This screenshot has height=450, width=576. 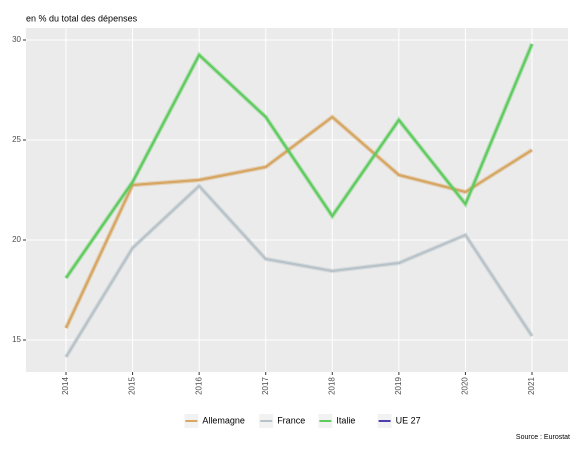 I want to click on source: Source : Eurostat, so click(x=543, y=437).